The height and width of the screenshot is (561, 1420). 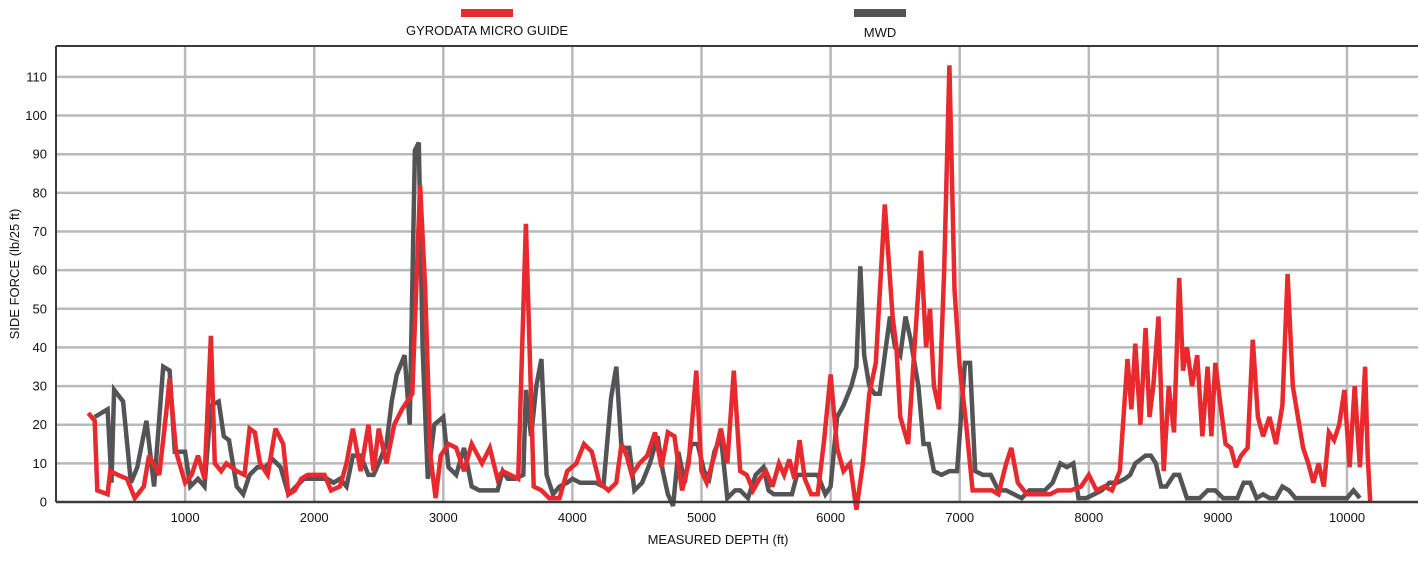 What do you see at coordinates (656, 24) in the screenshot?
I see `legend: GYRODATA MICRO GUIDE MWD` at bounding box center [656, 24].